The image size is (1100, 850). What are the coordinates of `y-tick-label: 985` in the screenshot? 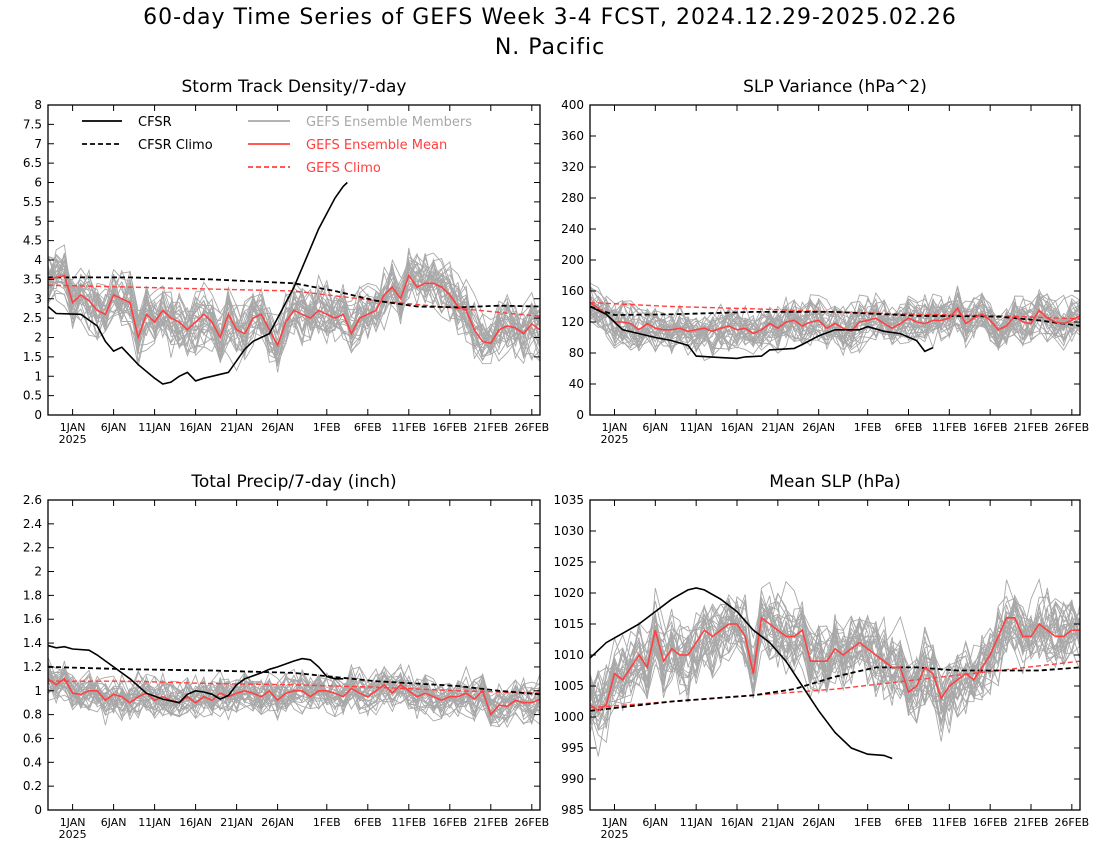 It's located at (572, 810).